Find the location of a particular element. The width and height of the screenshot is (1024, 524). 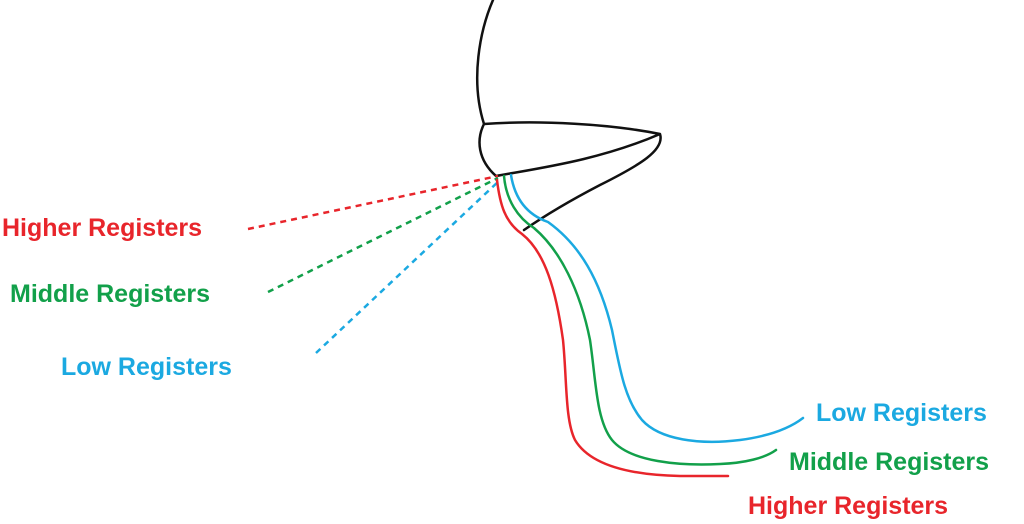

right-higher-registers-label: Higher Registers is located at coordinates (848, 506).